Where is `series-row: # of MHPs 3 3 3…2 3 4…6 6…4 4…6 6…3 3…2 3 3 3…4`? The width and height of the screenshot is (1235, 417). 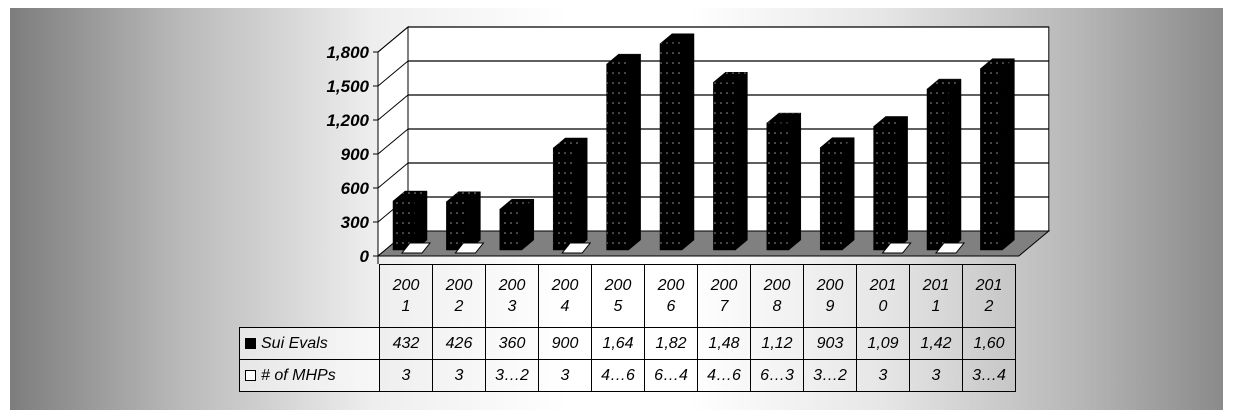 series-row: # of MHPs 3 3 3…2 3 4…6 6…4 4…6 6…3 3…2 3 3 3…4 is located at coordinates (627, 375).